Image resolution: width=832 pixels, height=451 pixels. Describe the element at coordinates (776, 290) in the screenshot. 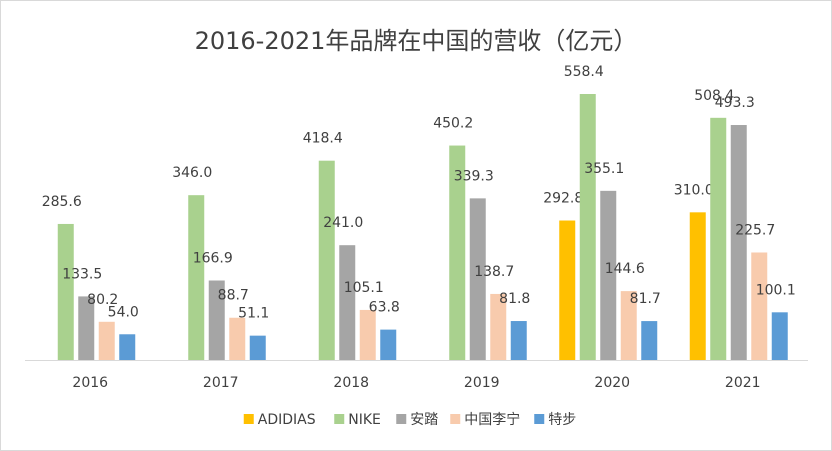

I see `value-label: 100.1` at that location.